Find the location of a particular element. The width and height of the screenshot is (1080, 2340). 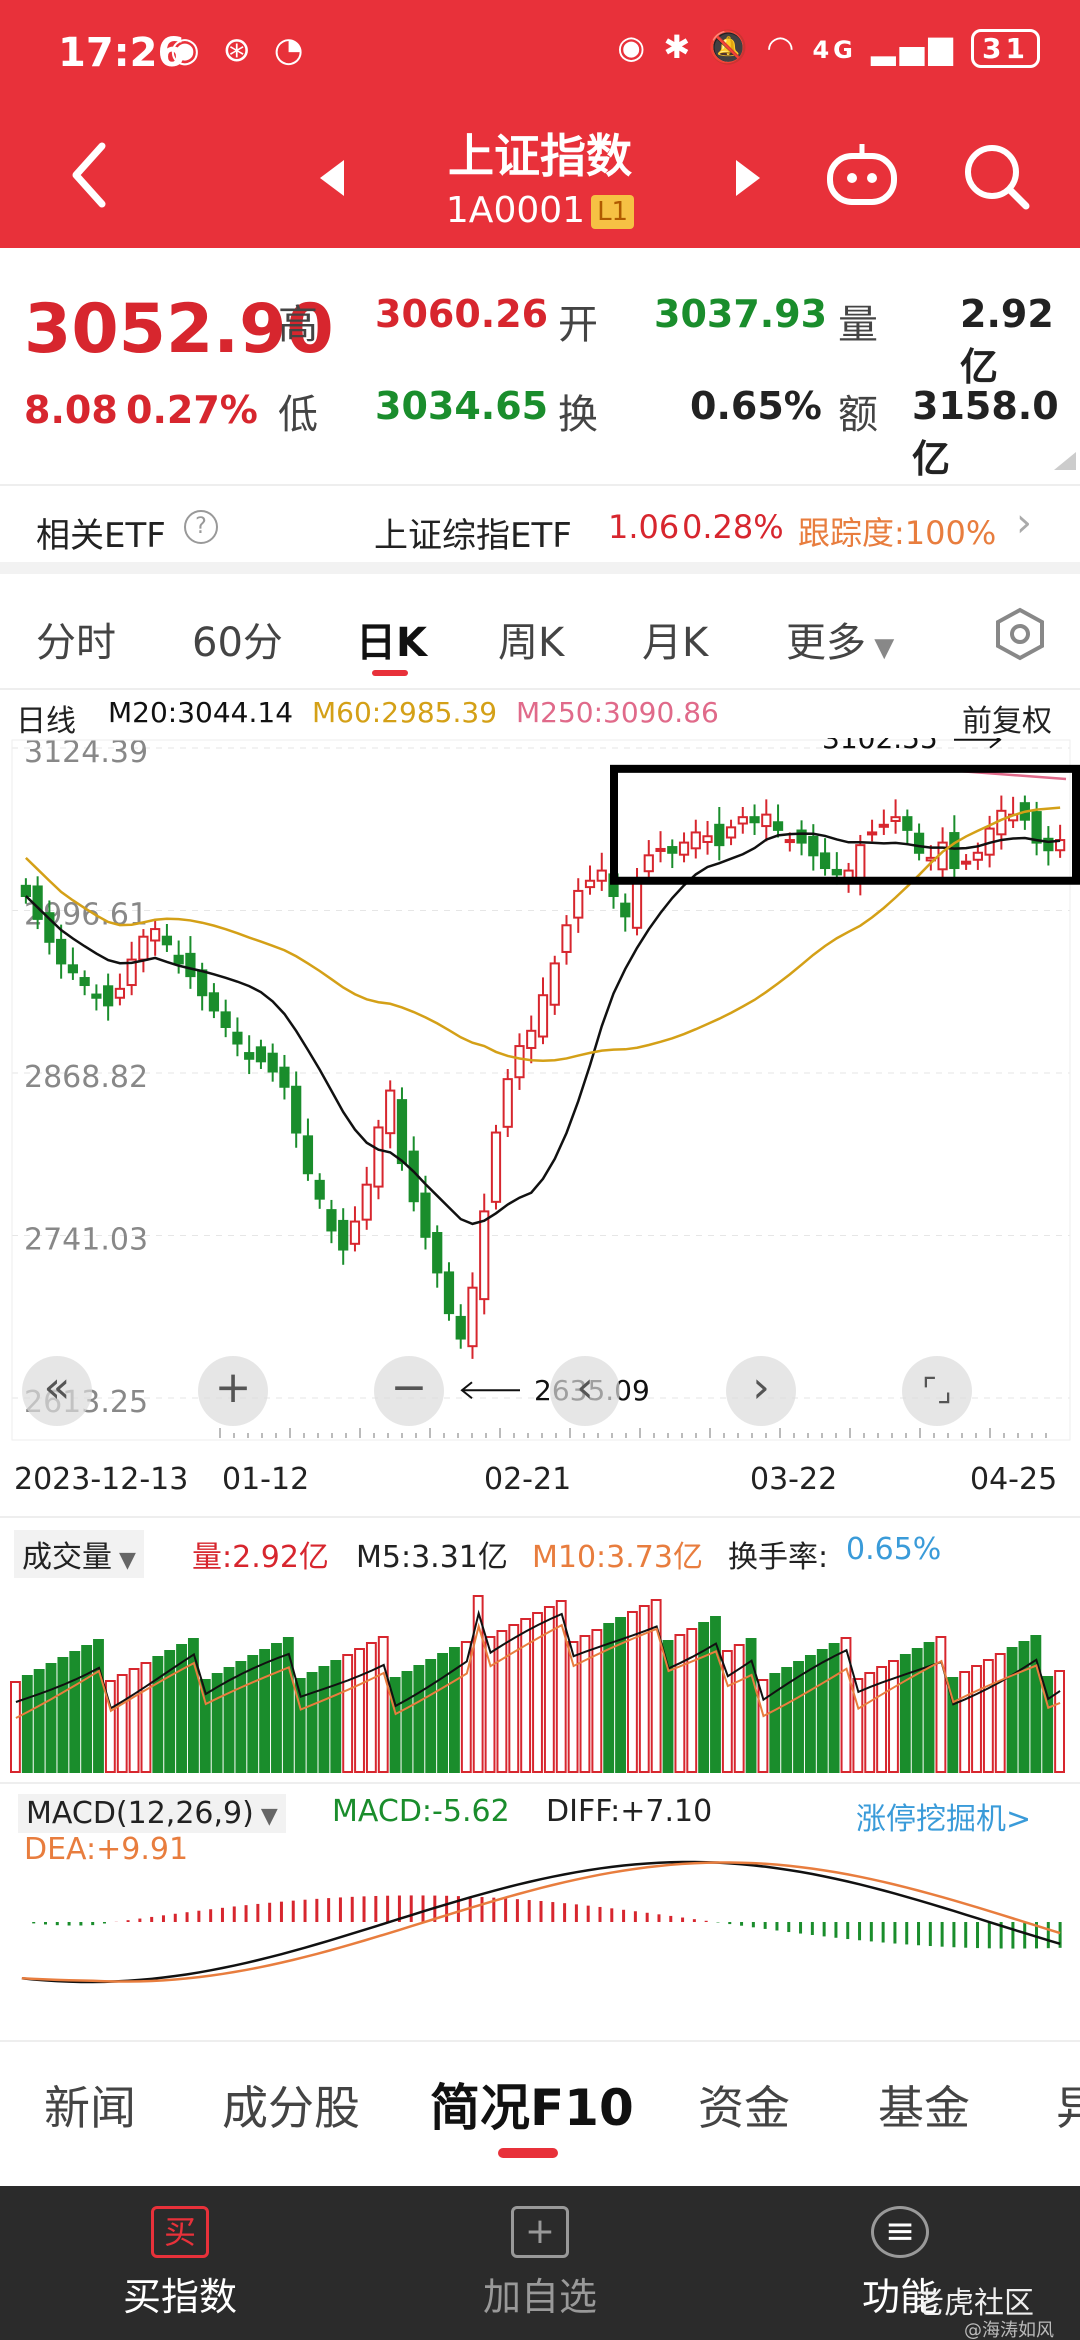

related-etf-bar: 相关ETF ? 上证综指ETF 1.06 0.28% 跟踪度:100% › is located at coordinates (540, 529).